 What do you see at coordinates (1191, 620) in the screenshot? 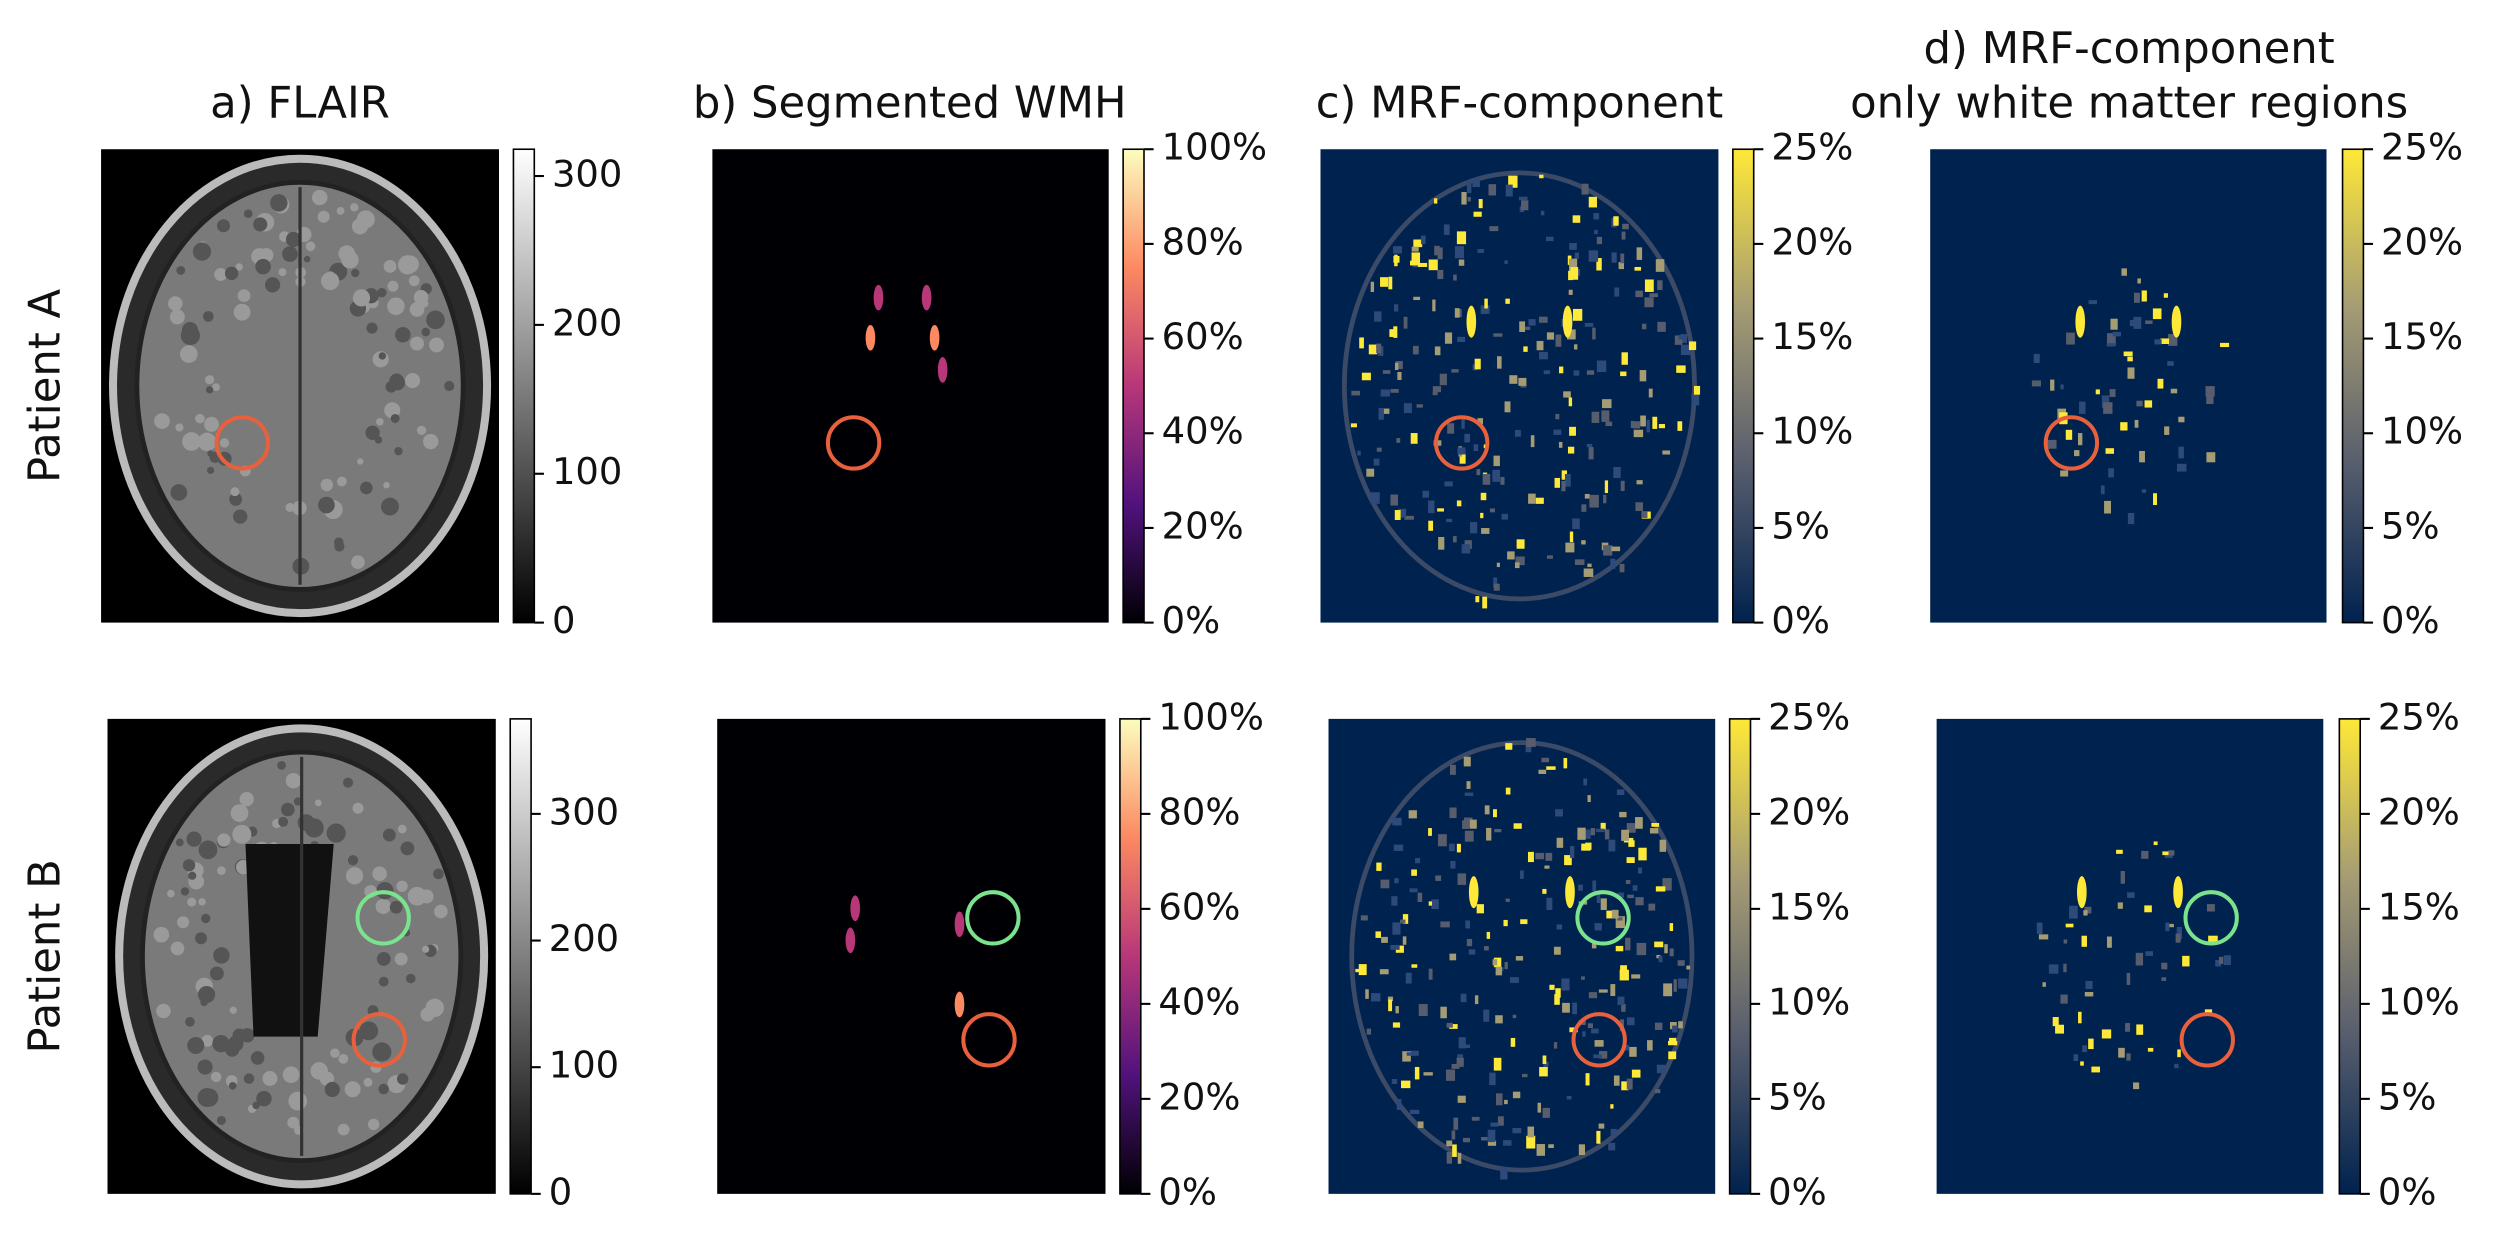
I see `colorbar-tick-label: 0%` at bounding box center [1191, 620].